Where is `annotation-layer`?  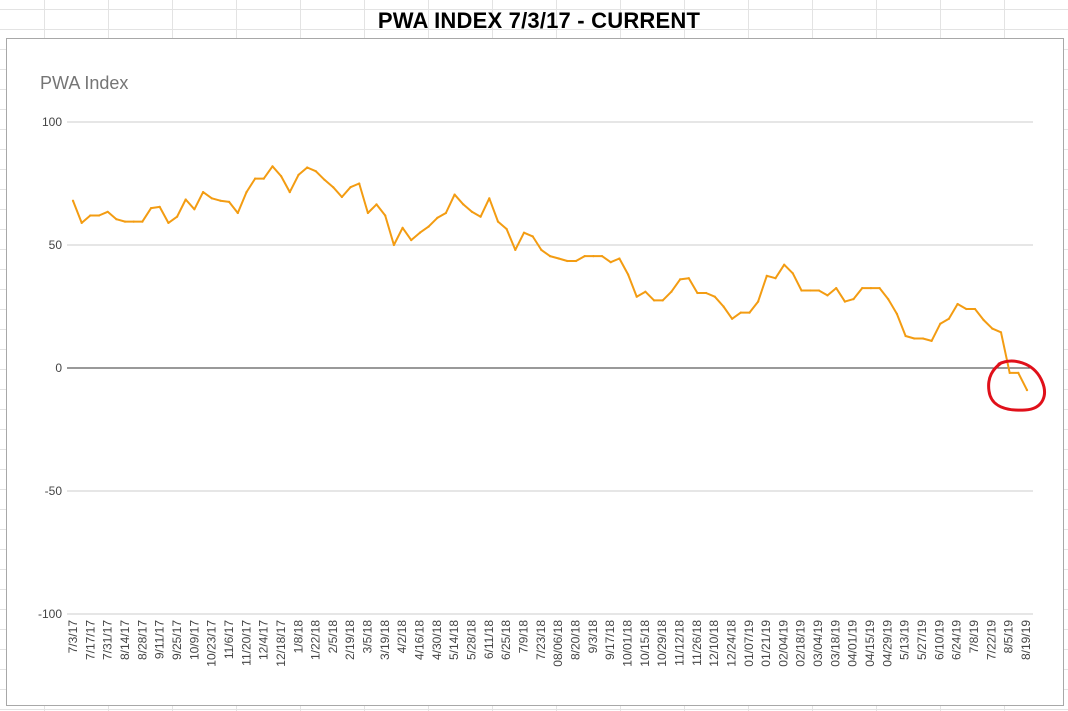
annotation-layer is located at coordinates (1016, 385).